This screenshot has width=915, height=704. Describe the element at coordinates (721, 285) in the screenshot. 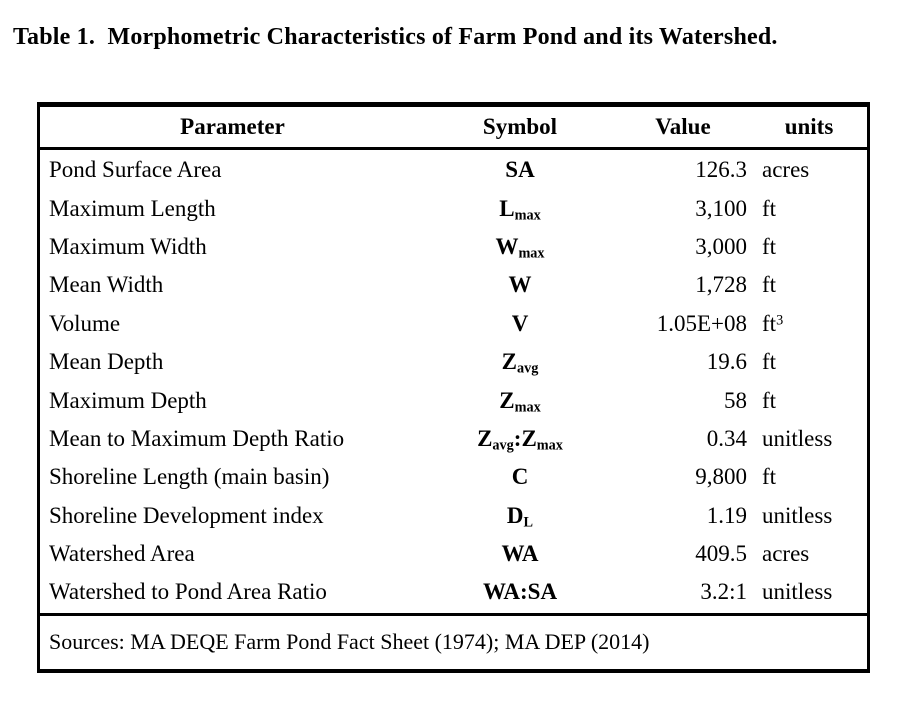

I see `value-cell: 1,728` at that location.